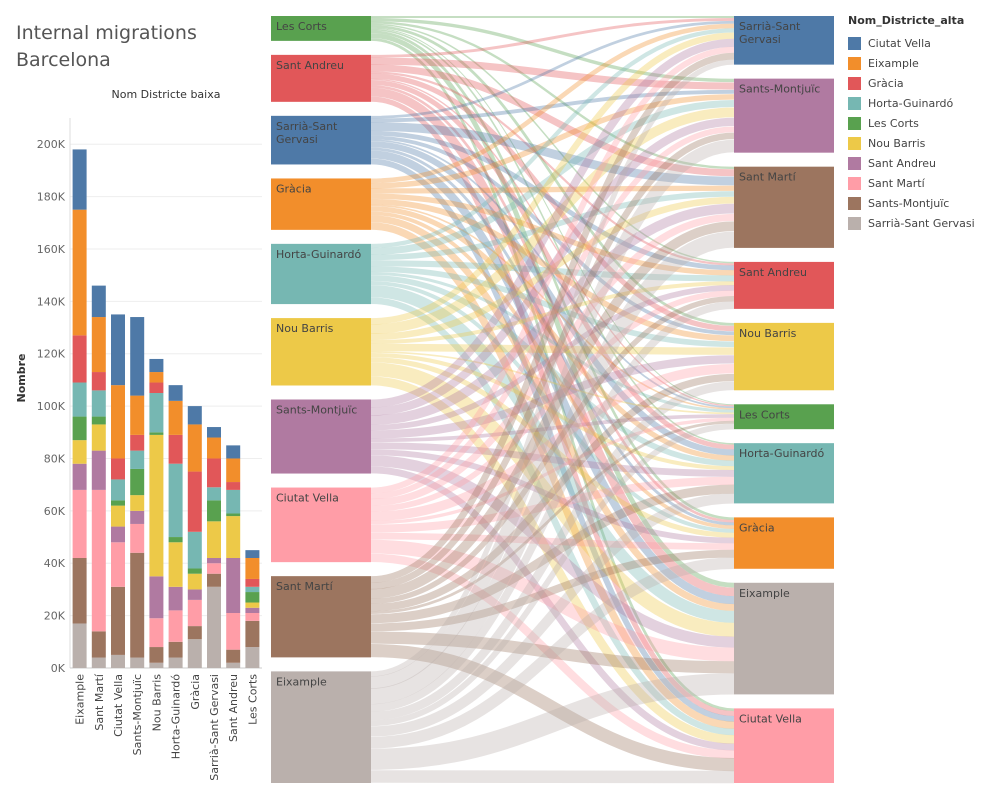  Describe the element at coordinates (923, 223) in the screenshot. I see `legend-item: Sarrià-Sant Gervasi` at that location.